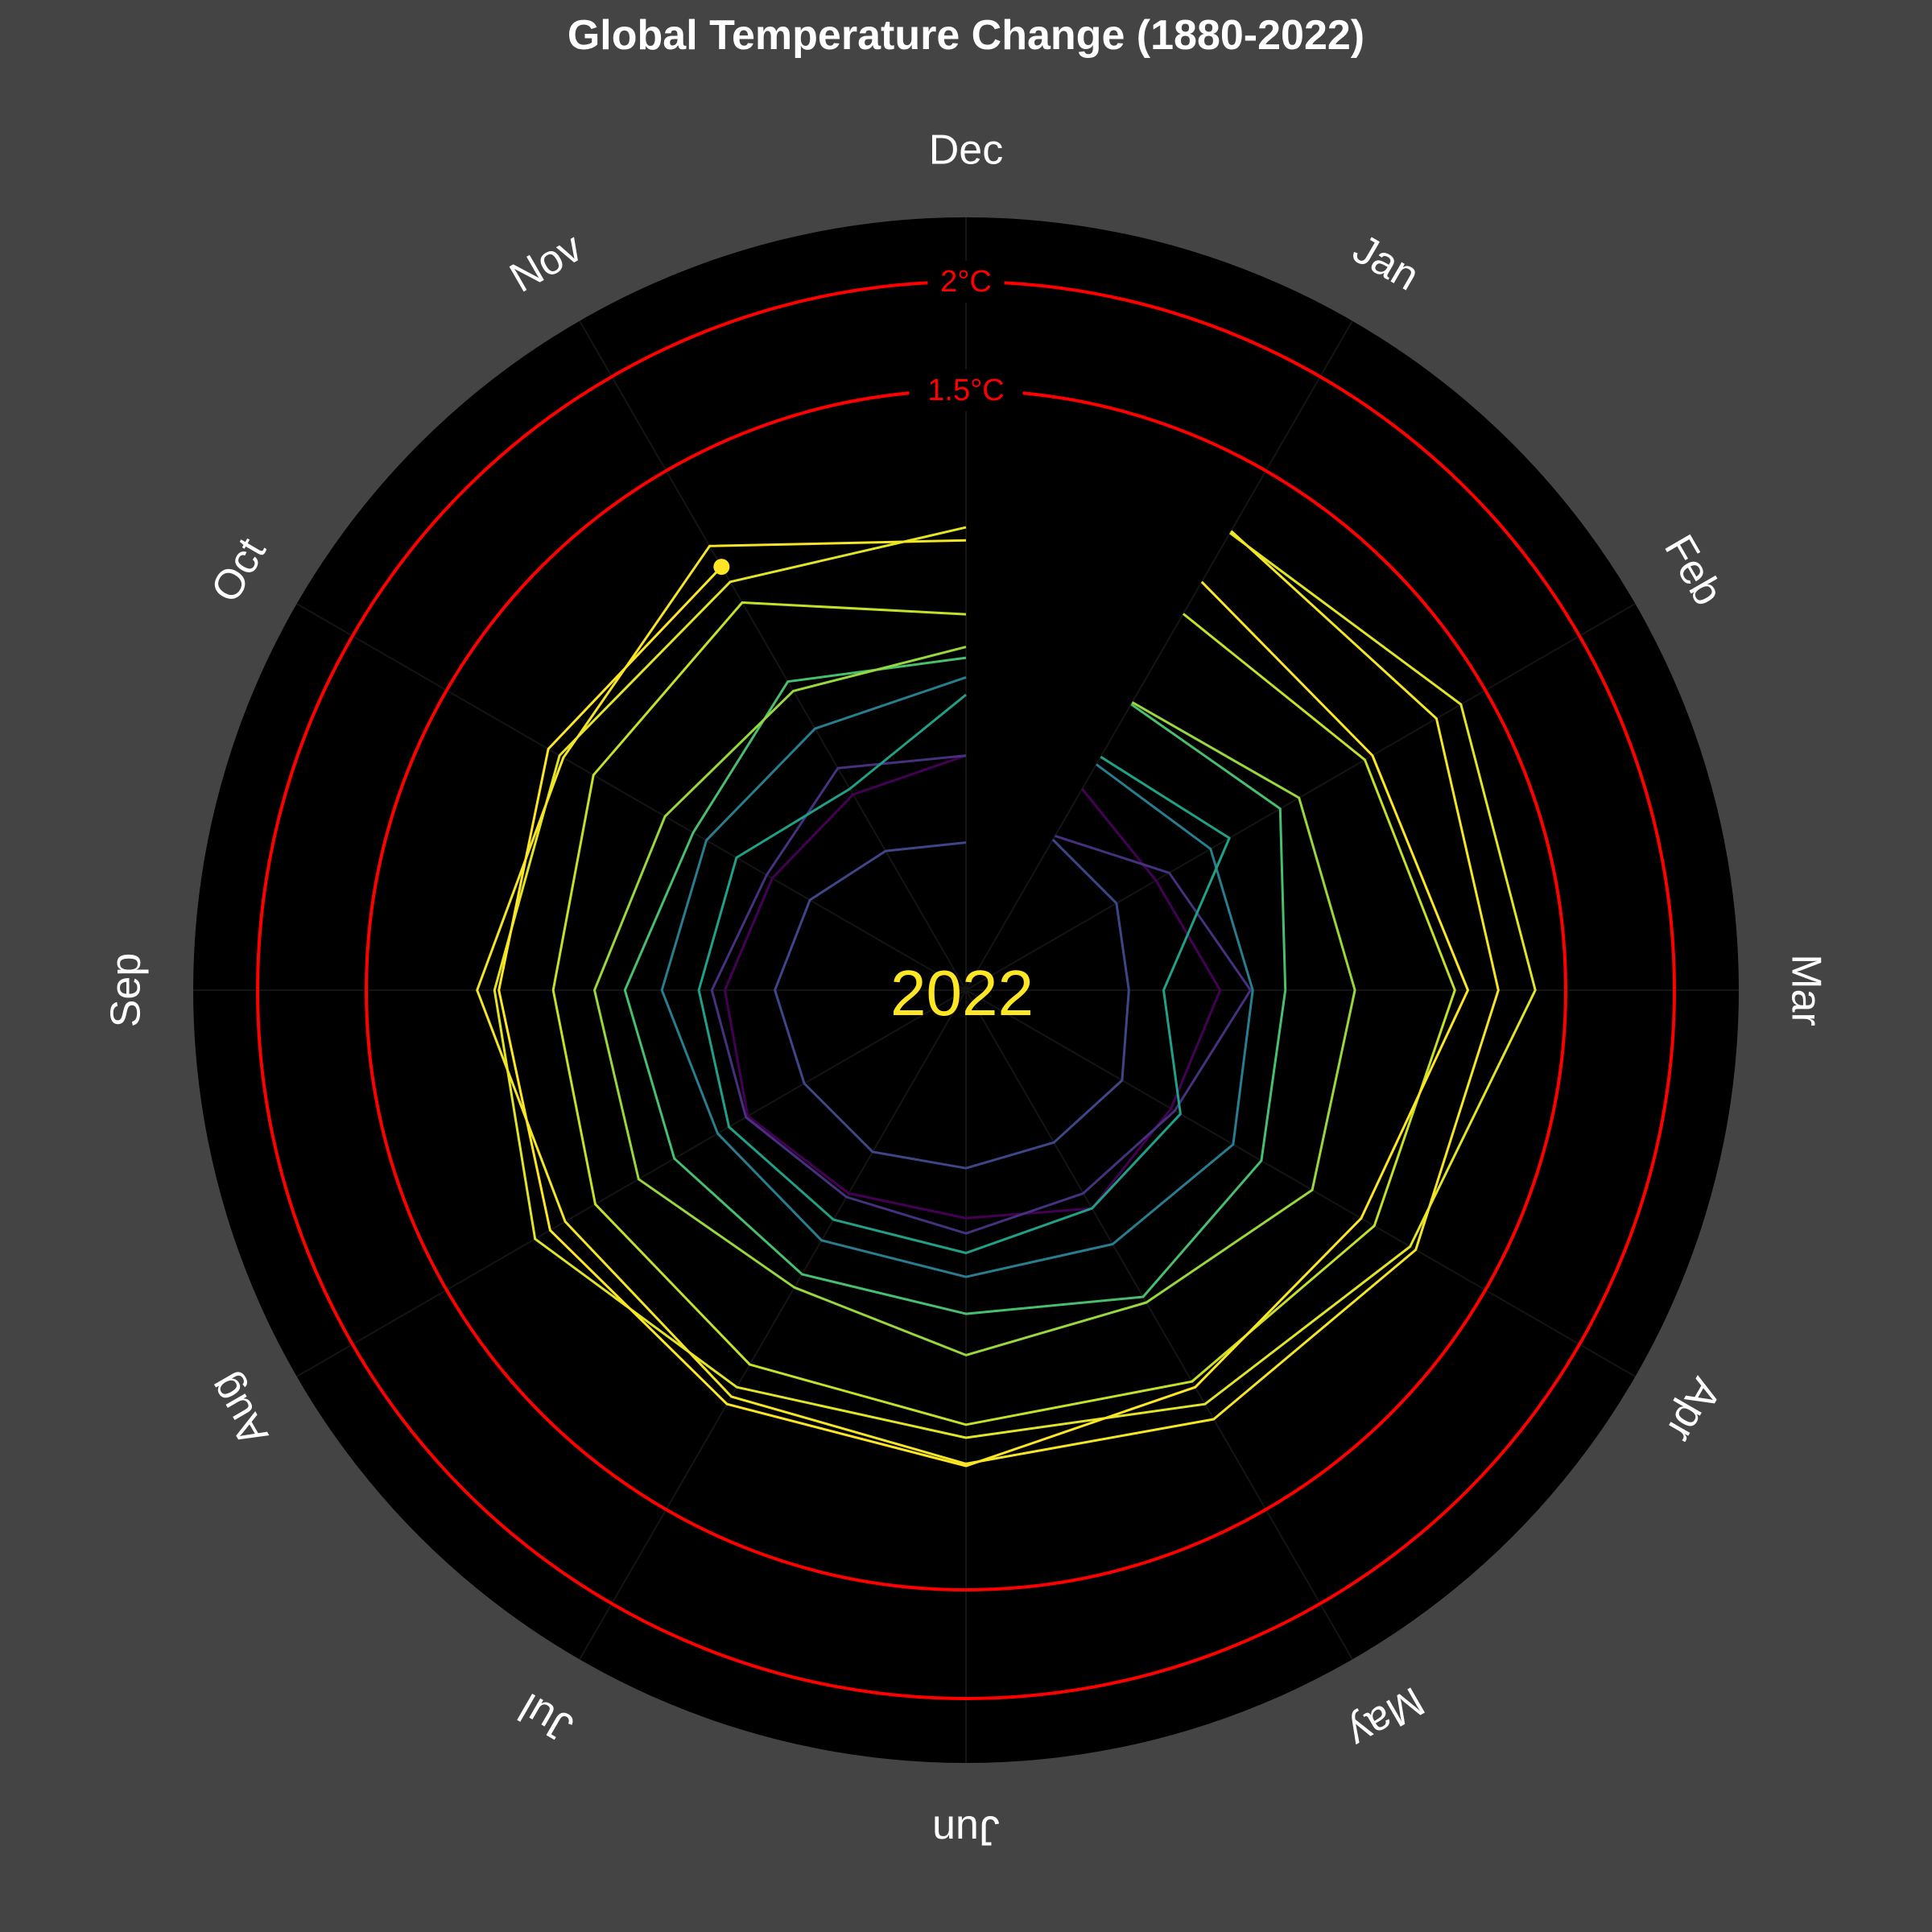  Describe the element at coordinates (1693, 1410) in the screenshot. I see `month-label-apr: Apr` at that location.